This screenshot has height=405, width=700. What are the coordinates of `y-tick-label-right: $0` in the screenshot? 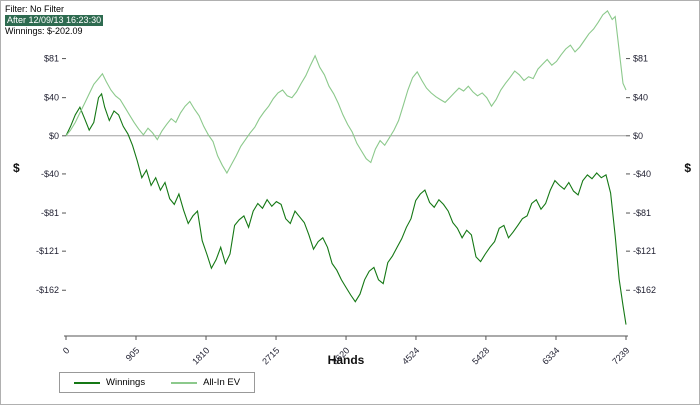 It's located at (638, 136).